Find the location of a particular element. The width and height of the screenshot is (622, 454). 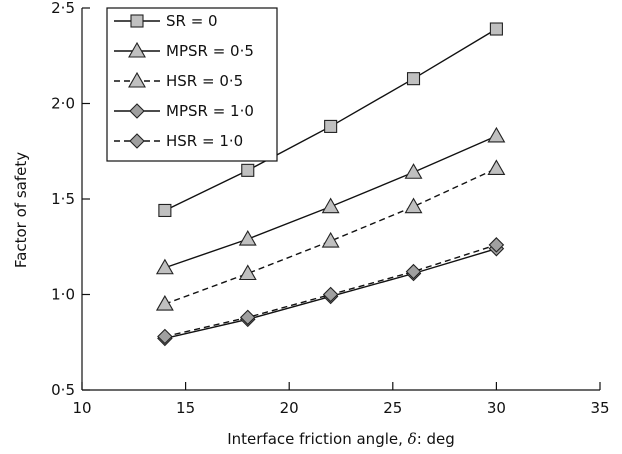

x-tick-label: 35 is located at coordinates (599, 408).